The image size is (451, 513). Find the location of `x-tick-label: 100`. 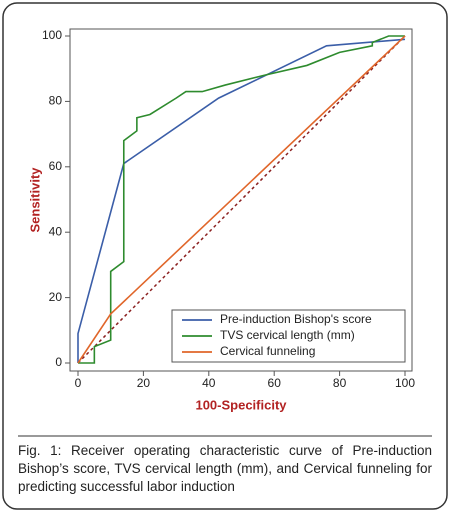

x-tick-label: 100 is located at coordinates (405, 383).